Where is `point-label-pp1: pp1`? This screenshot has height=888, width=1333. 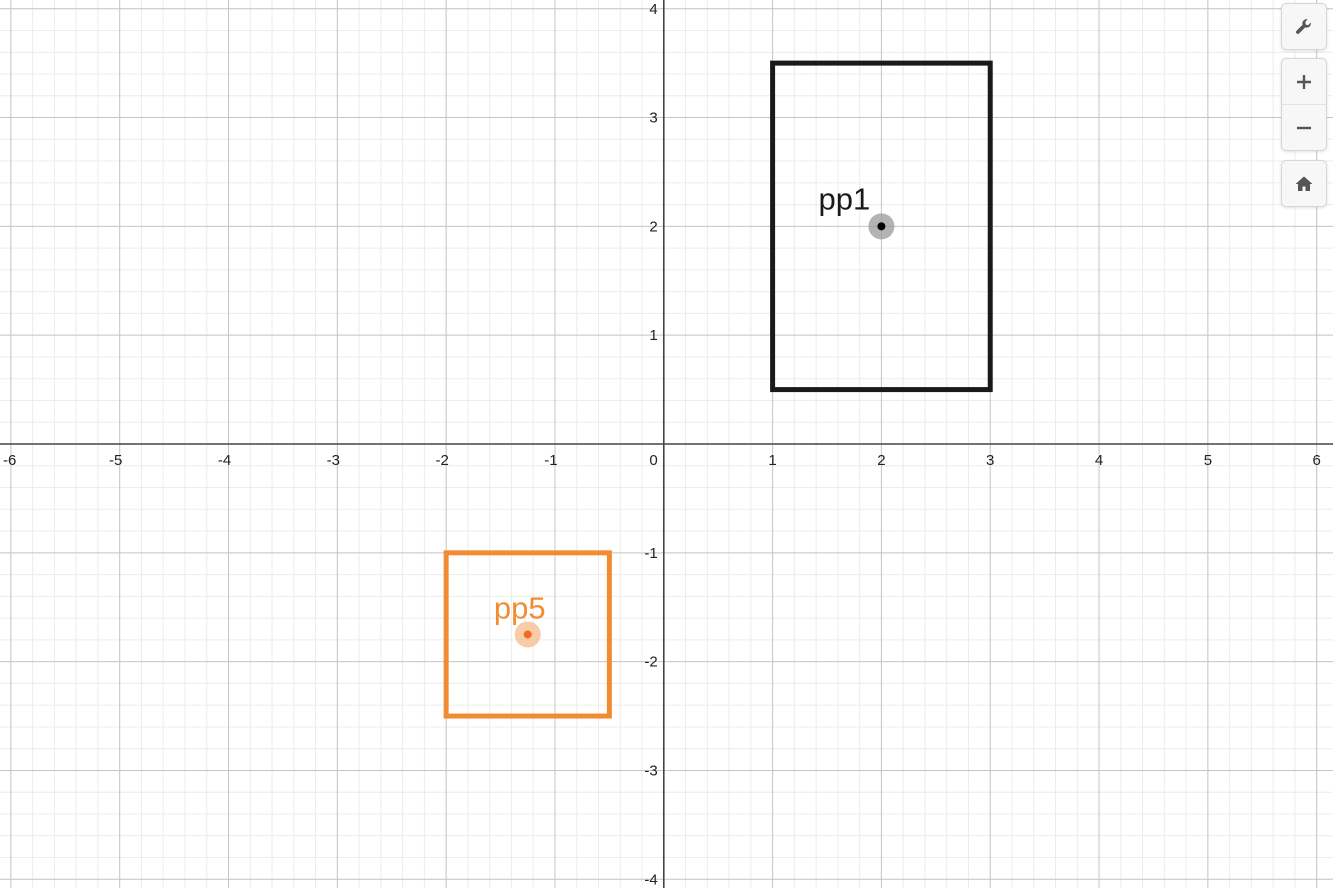
point-label-pp1: pp1 is located at coordinates (845, 198).